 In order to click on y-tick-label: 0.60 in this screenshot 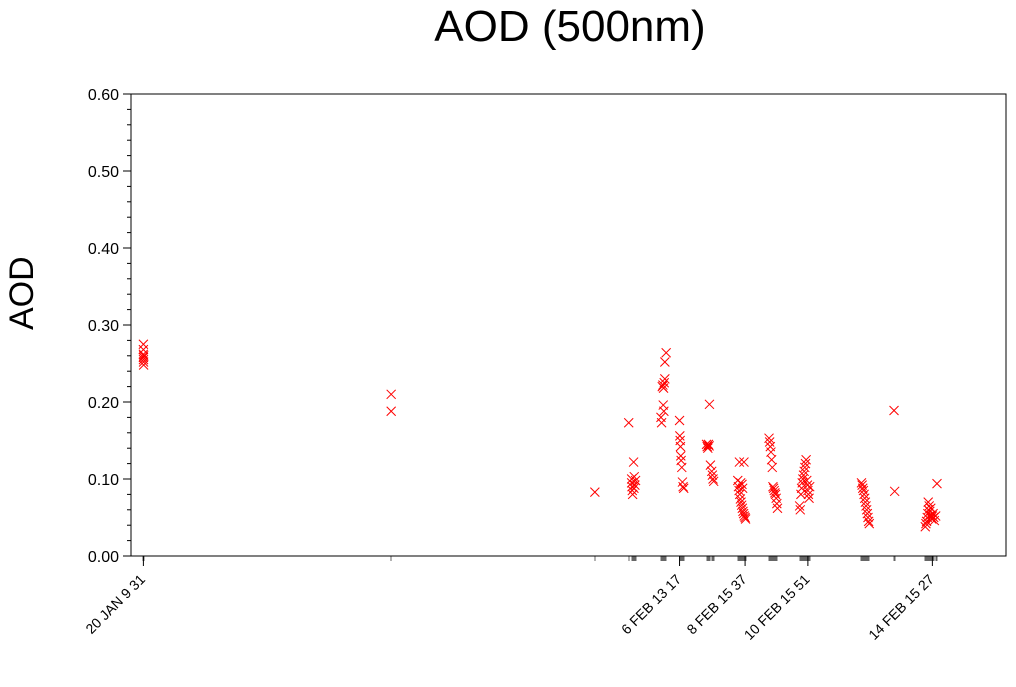, I will do `click(103, 95)`.